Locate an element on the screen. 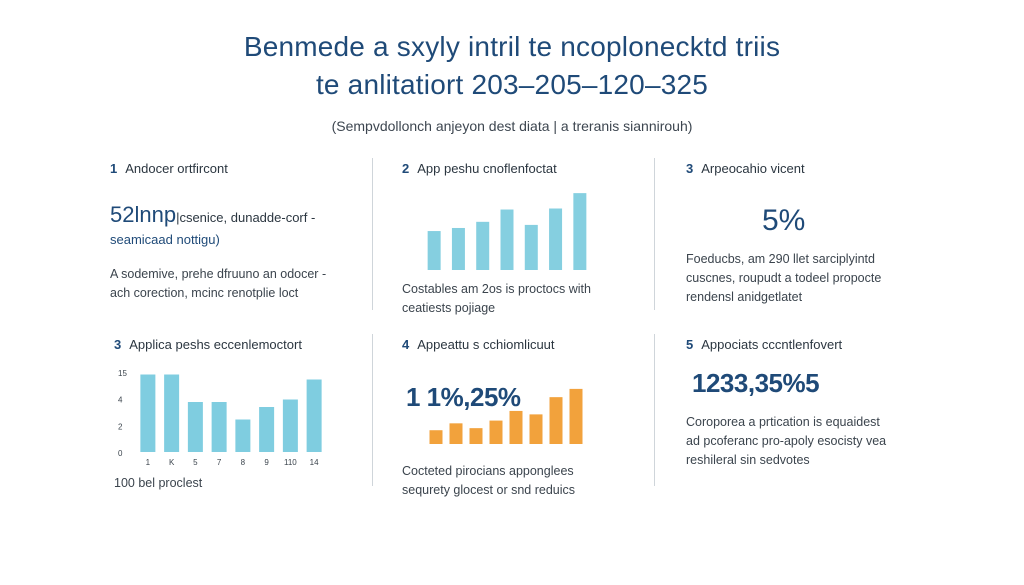 This screenshot has height=585, width=1024. panel-1-number: 1 is located at coordinates (114, 168).